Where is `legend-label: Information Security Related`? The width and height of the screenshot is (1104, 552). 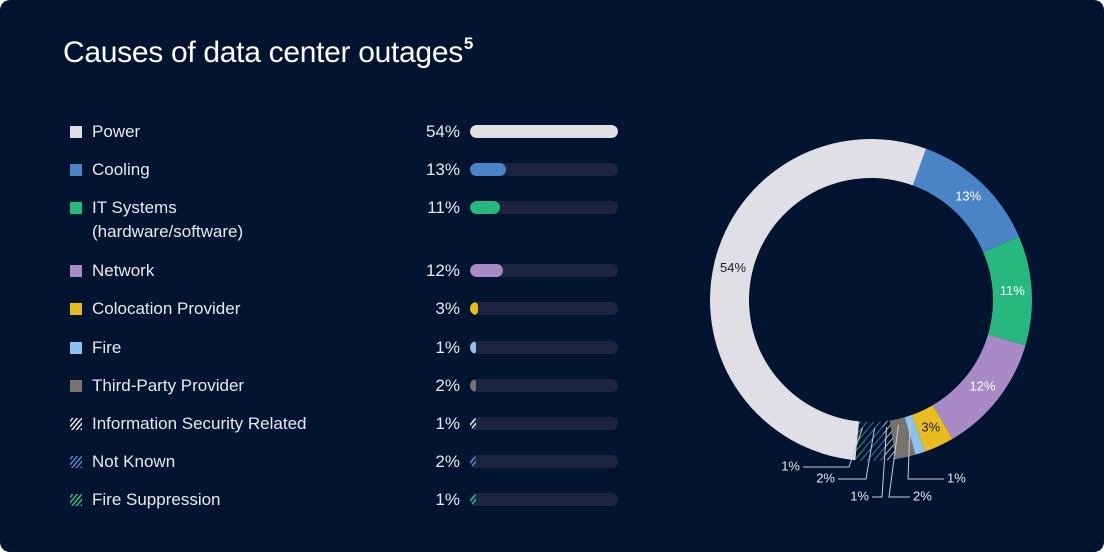 legend-label: Information Security Related is located at coordinates (199, 423).